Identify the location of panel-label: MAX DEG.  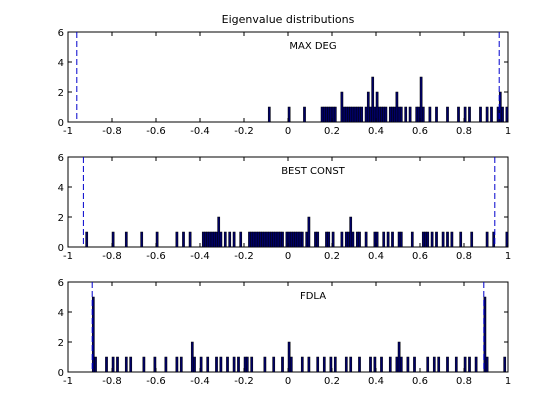
(312, 46).